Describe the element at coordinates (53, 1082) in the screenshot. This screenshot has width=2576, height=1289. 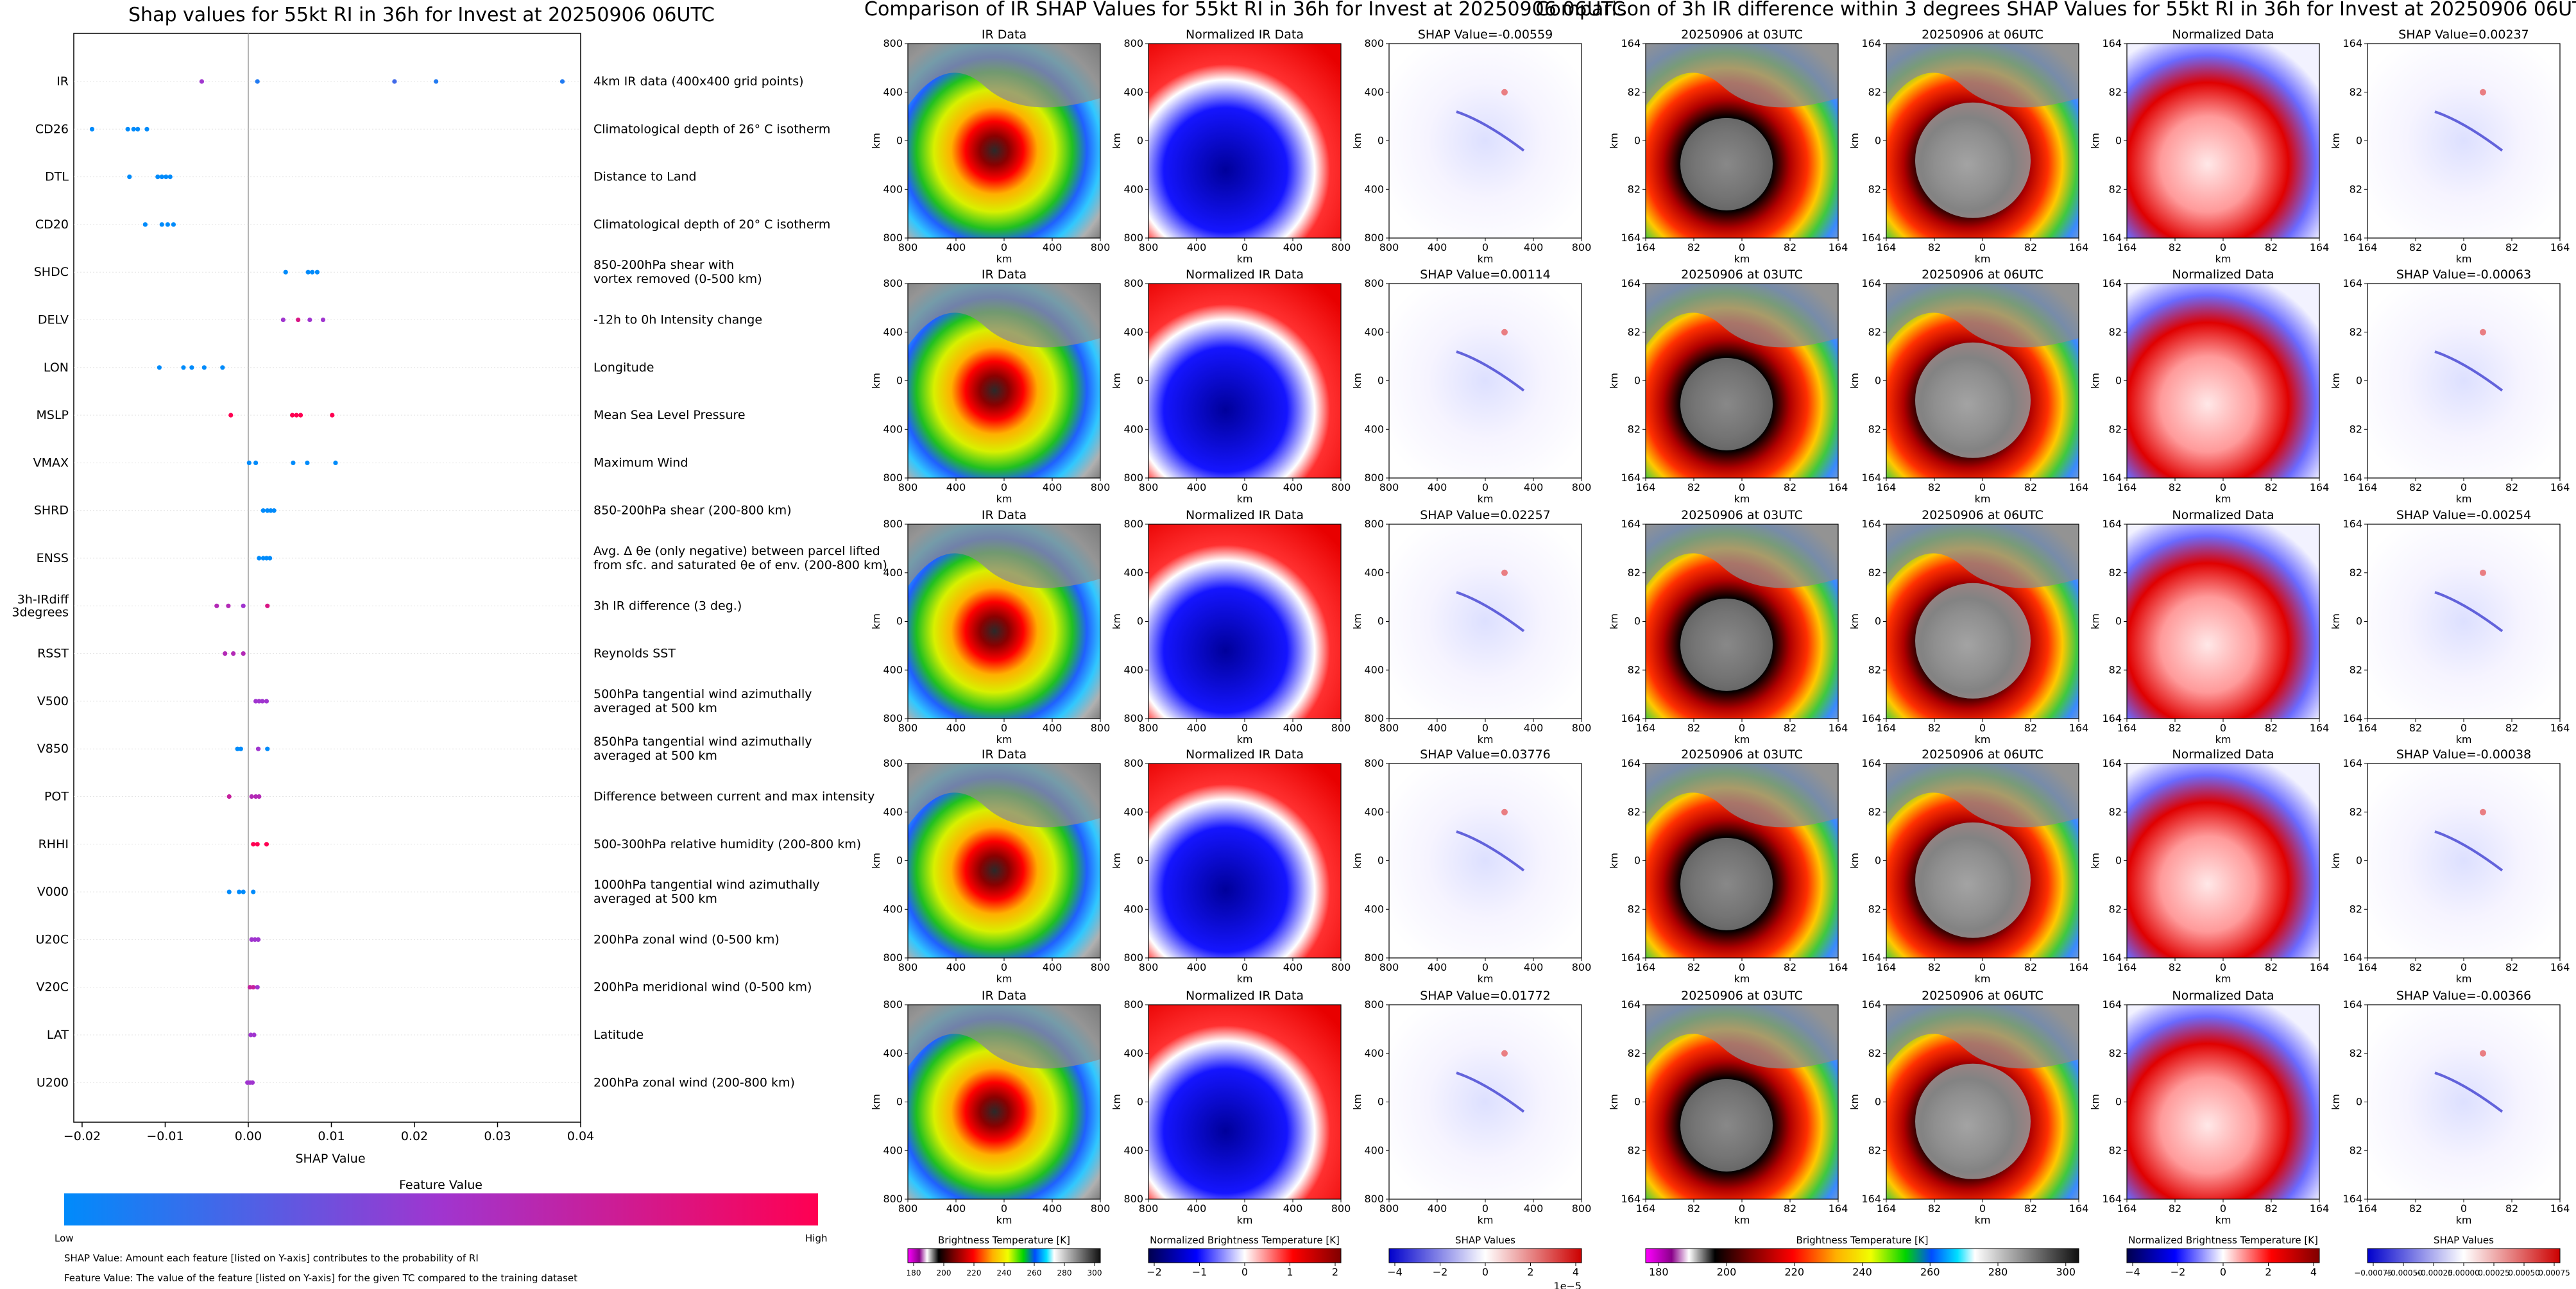
I see `feature-name: U200` at that location.